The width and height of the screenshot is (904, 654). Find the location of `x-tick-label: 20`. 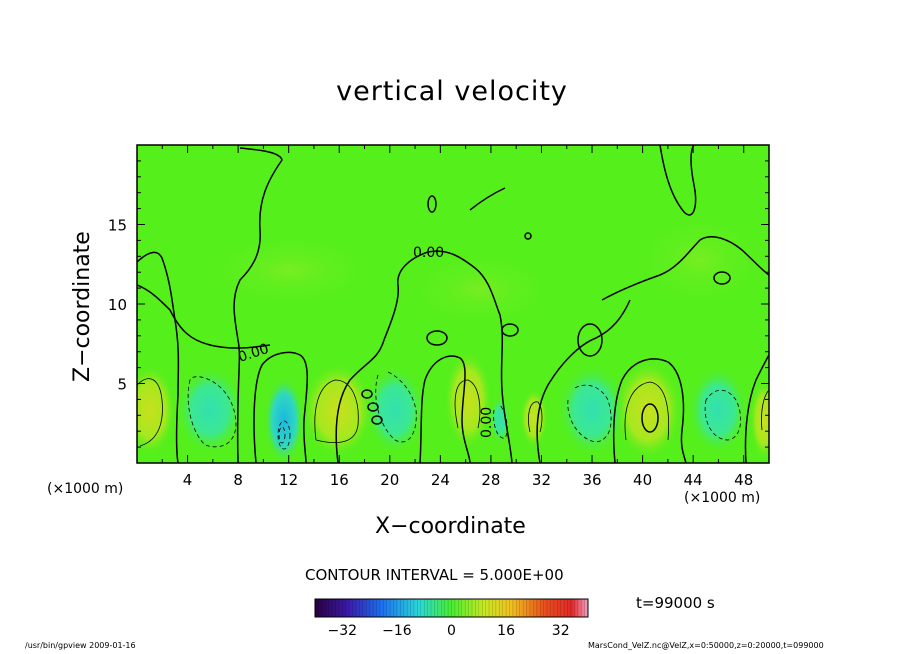

x-tick-label: 20 is located at coordinates (389, 480).